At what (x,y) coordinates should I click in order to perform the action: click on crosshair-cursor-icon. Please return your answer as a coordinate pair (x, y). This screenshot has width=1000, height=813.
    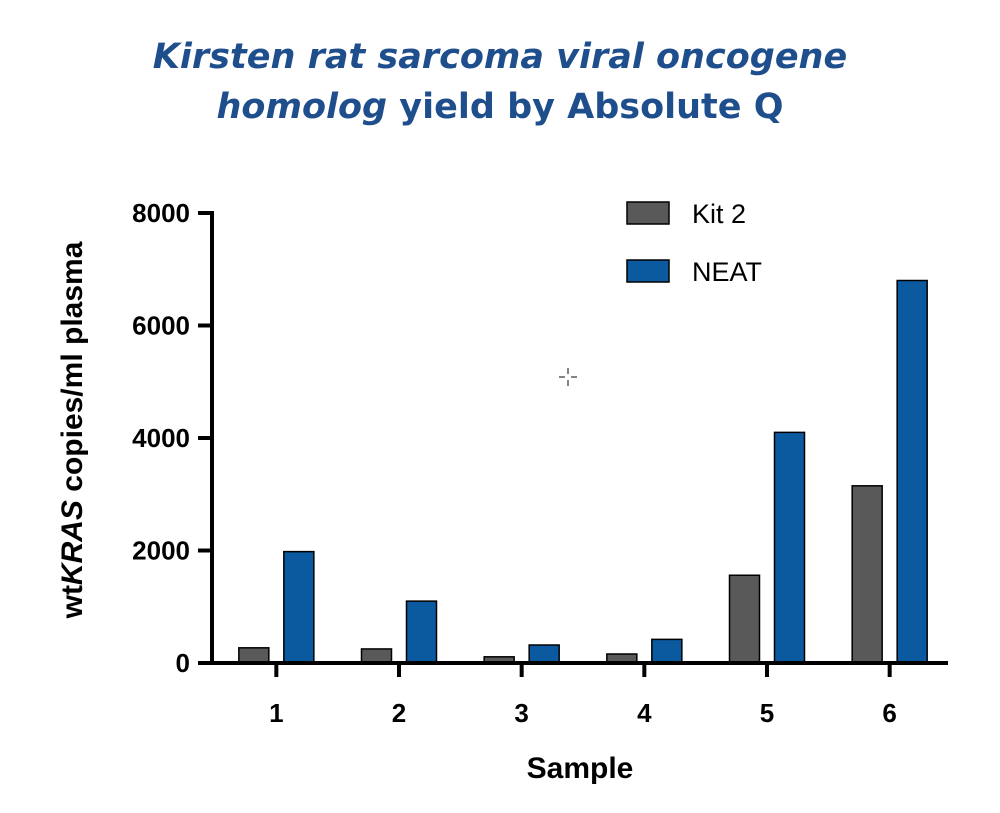
    Looking at the image, I should click on (568, 377).